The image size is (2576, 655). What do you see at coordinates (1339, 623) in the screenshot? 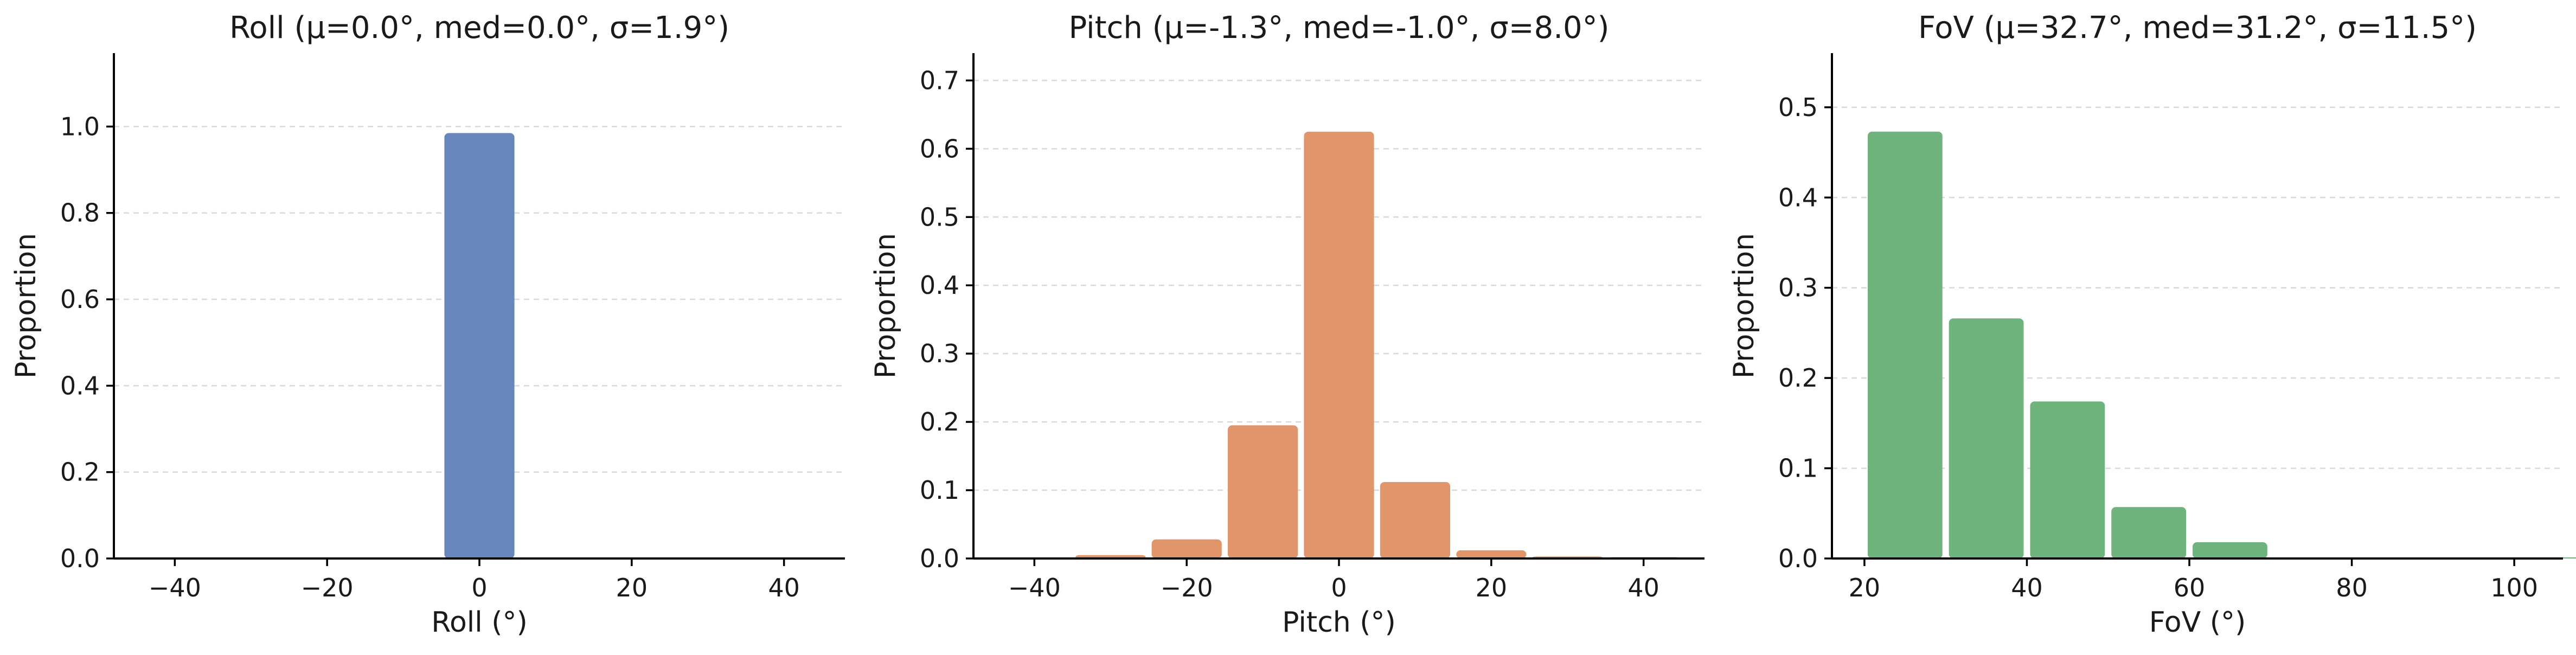
I see `x-axis-label: Pitch (°)` at bounding box center [1339, 623].